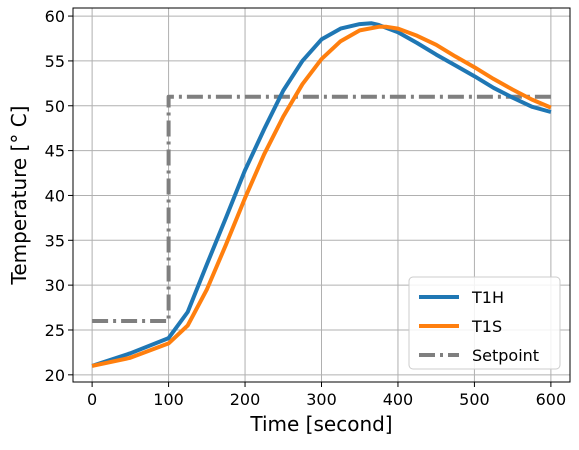  Describe the element at coordinates (55, 61) in the screenshot. I see `y-tick-label: 55` at that location.